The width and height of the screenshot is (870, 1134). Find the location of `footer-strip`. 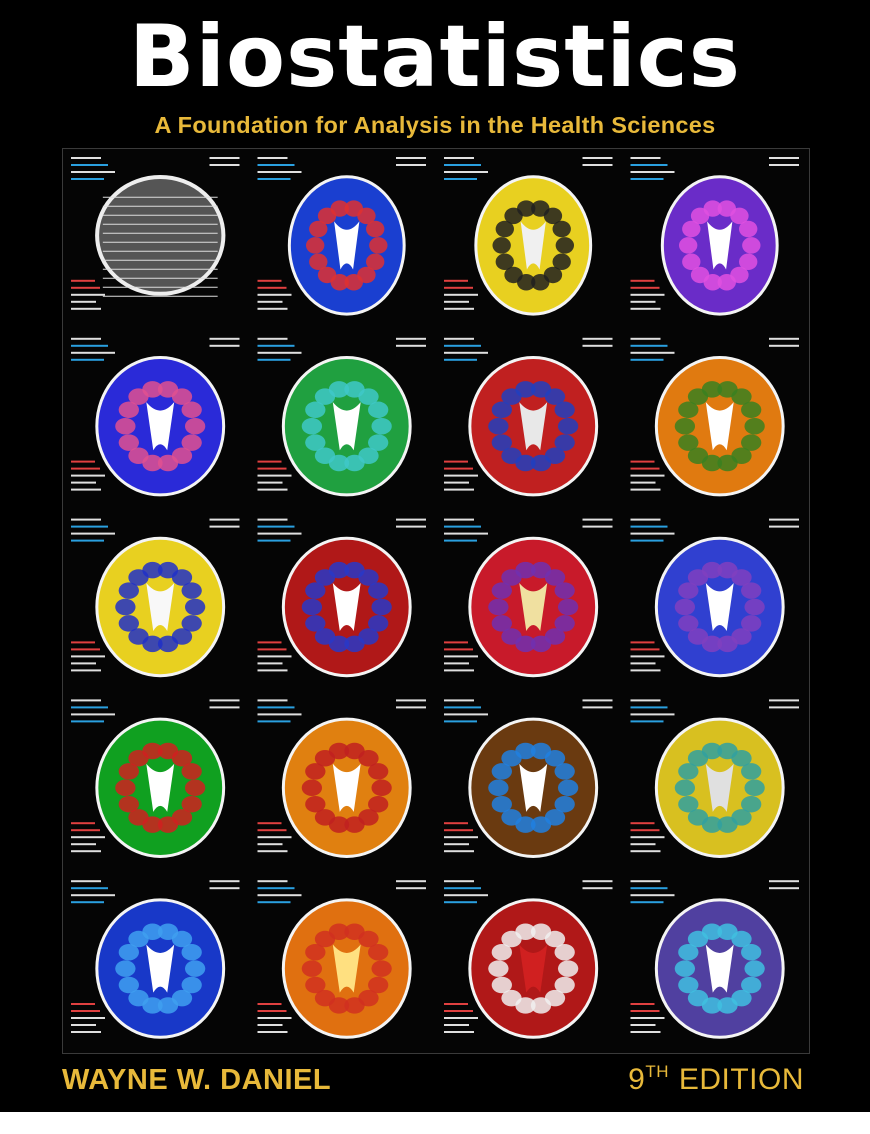

footer-strip is located at coordinates (435, 1123).